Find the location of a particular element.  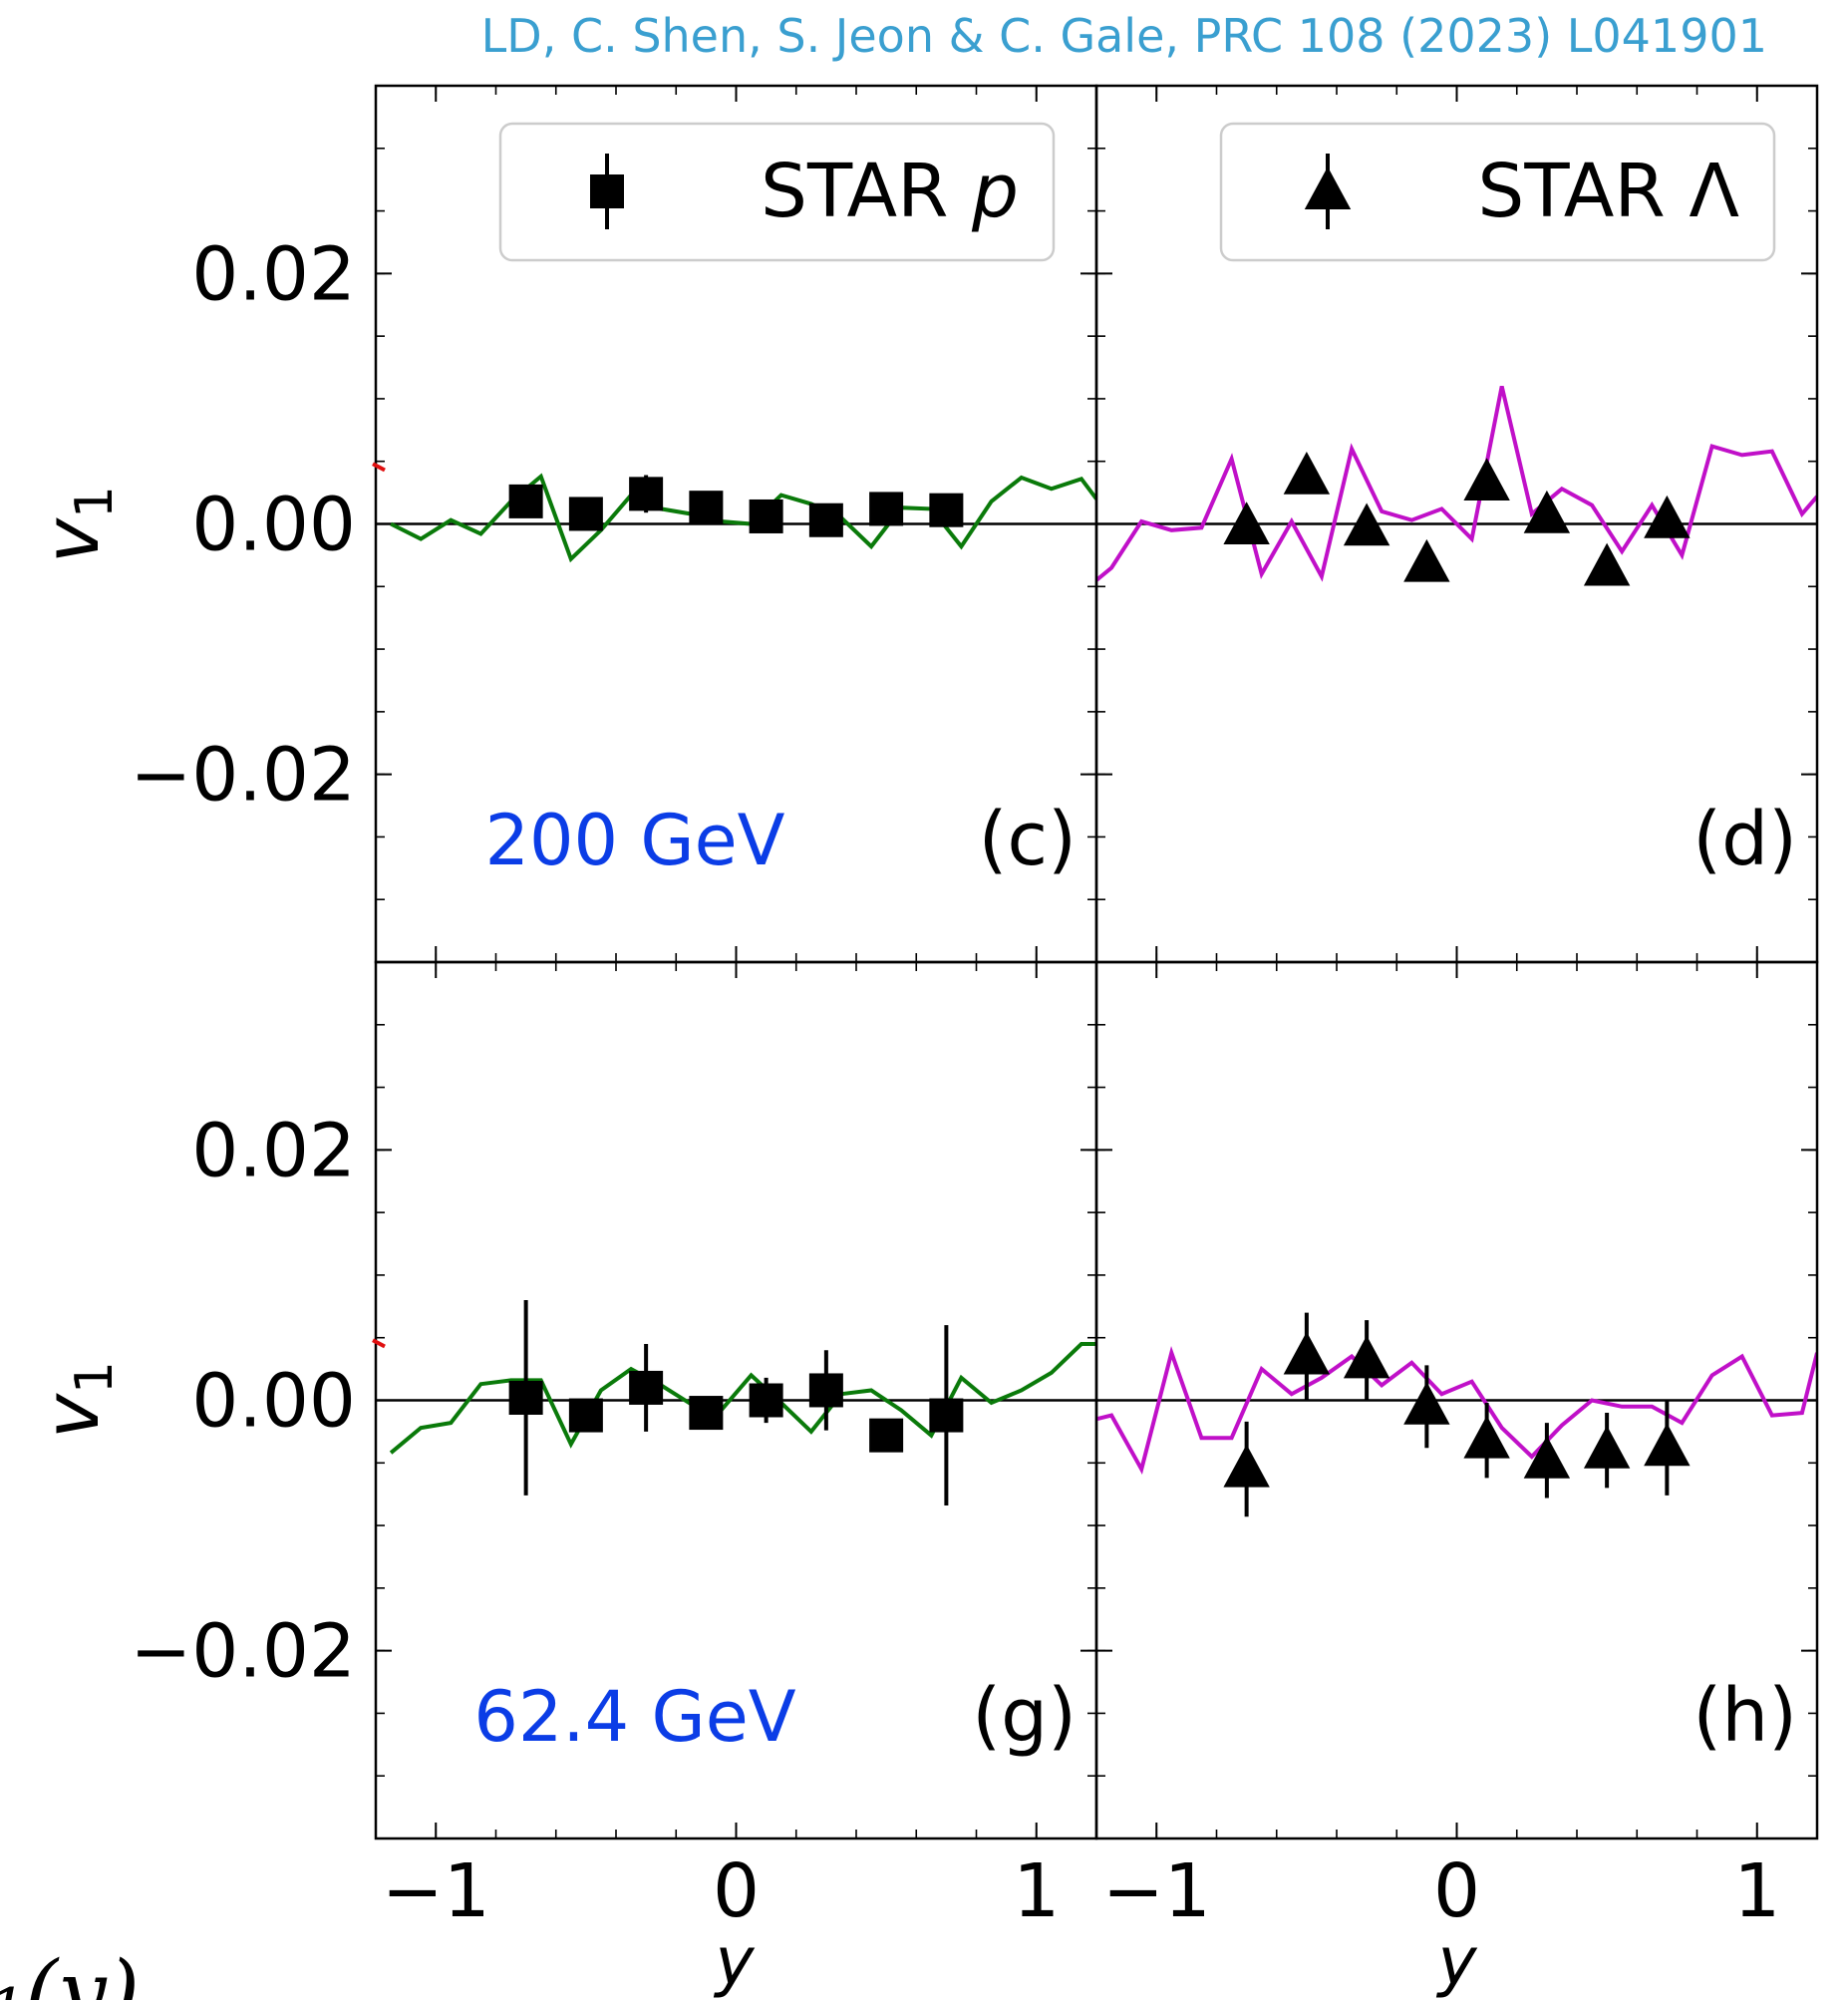

y-axis-label-top: v1 is located at coordinates (76, 524).